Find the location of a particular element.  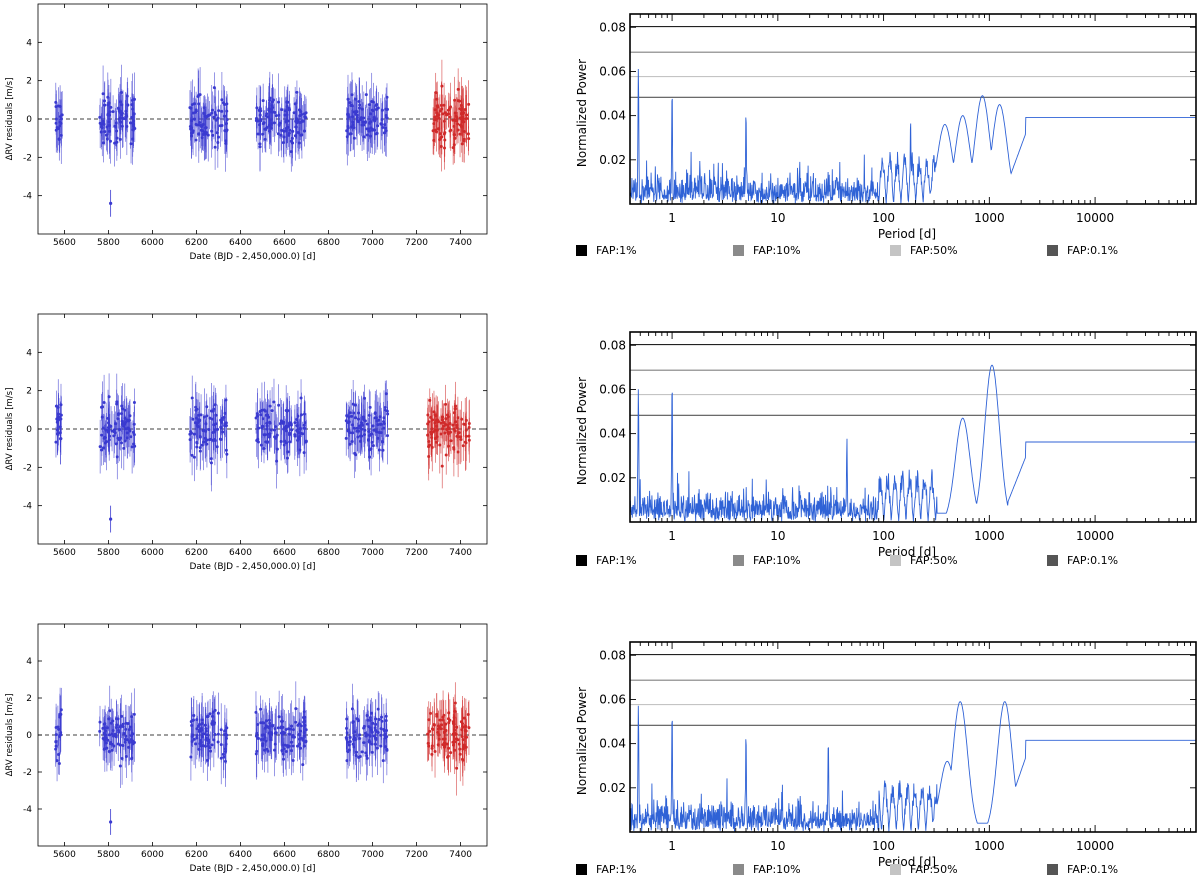

x-tick-label: 7200 is located at coordinates (416, 243).